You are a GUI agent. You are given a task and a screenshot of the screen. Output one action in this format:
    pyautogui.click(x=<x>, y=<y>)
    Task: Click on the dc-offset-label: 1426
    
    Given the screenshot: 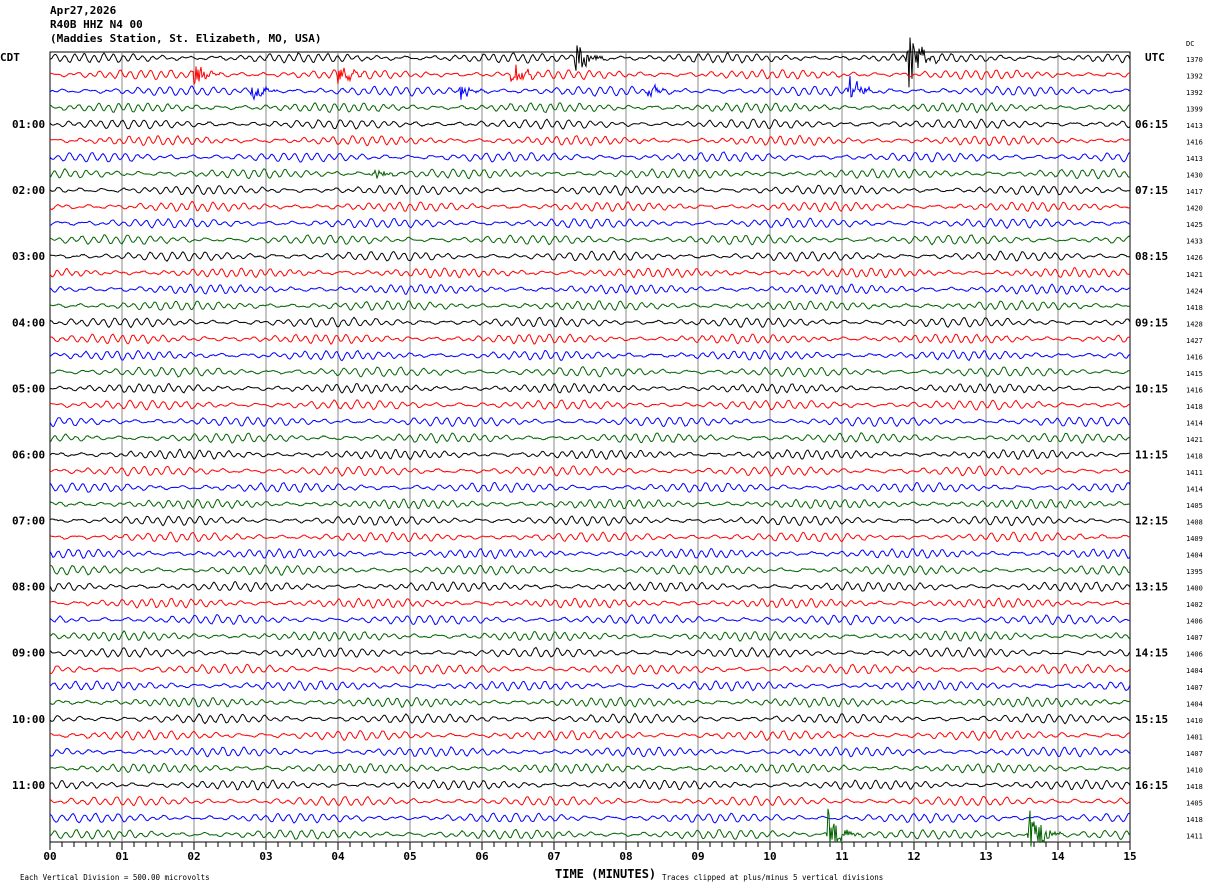 What is the action you would take?
    pyautogui.click(x=1194, y=258)
    